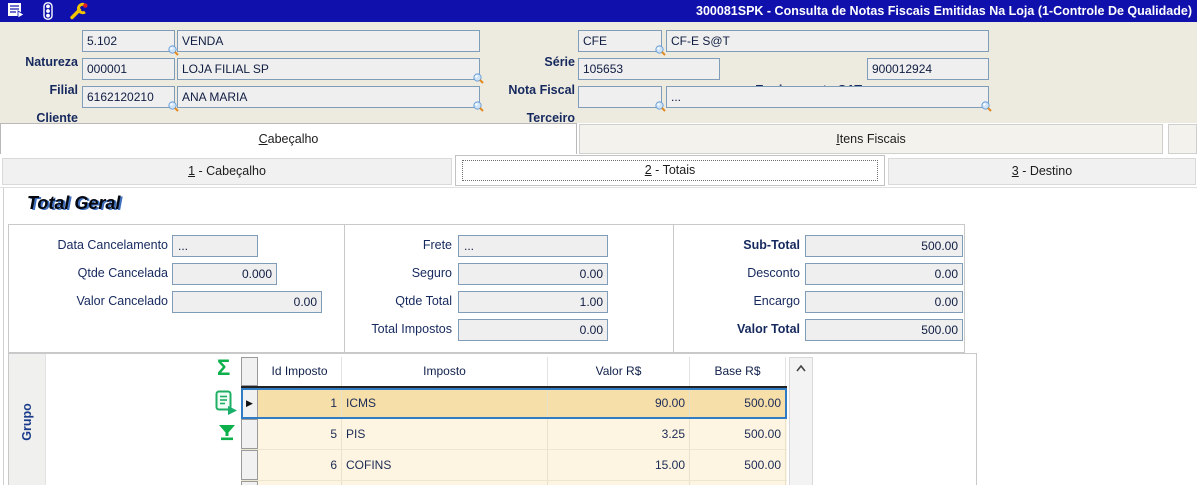 The height and width of the screenshot is (485, 1197). Describe the element at coordinates (300, 465) in the screenshot. I see `cell-id-imposto: 6` at that location.